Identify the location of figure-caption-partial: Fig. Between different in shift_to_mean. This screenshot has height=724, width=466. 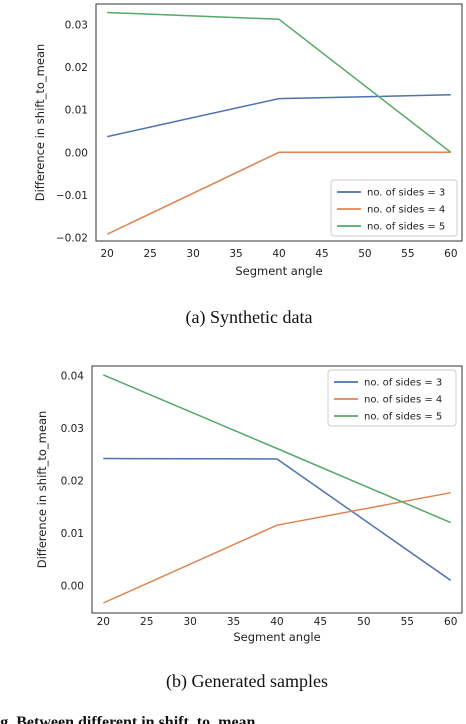
(128, 719).